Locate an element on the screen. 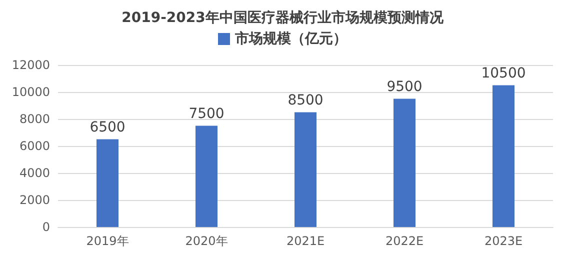  x-tick-label: 2020年 is located at coordinates (206, 241).